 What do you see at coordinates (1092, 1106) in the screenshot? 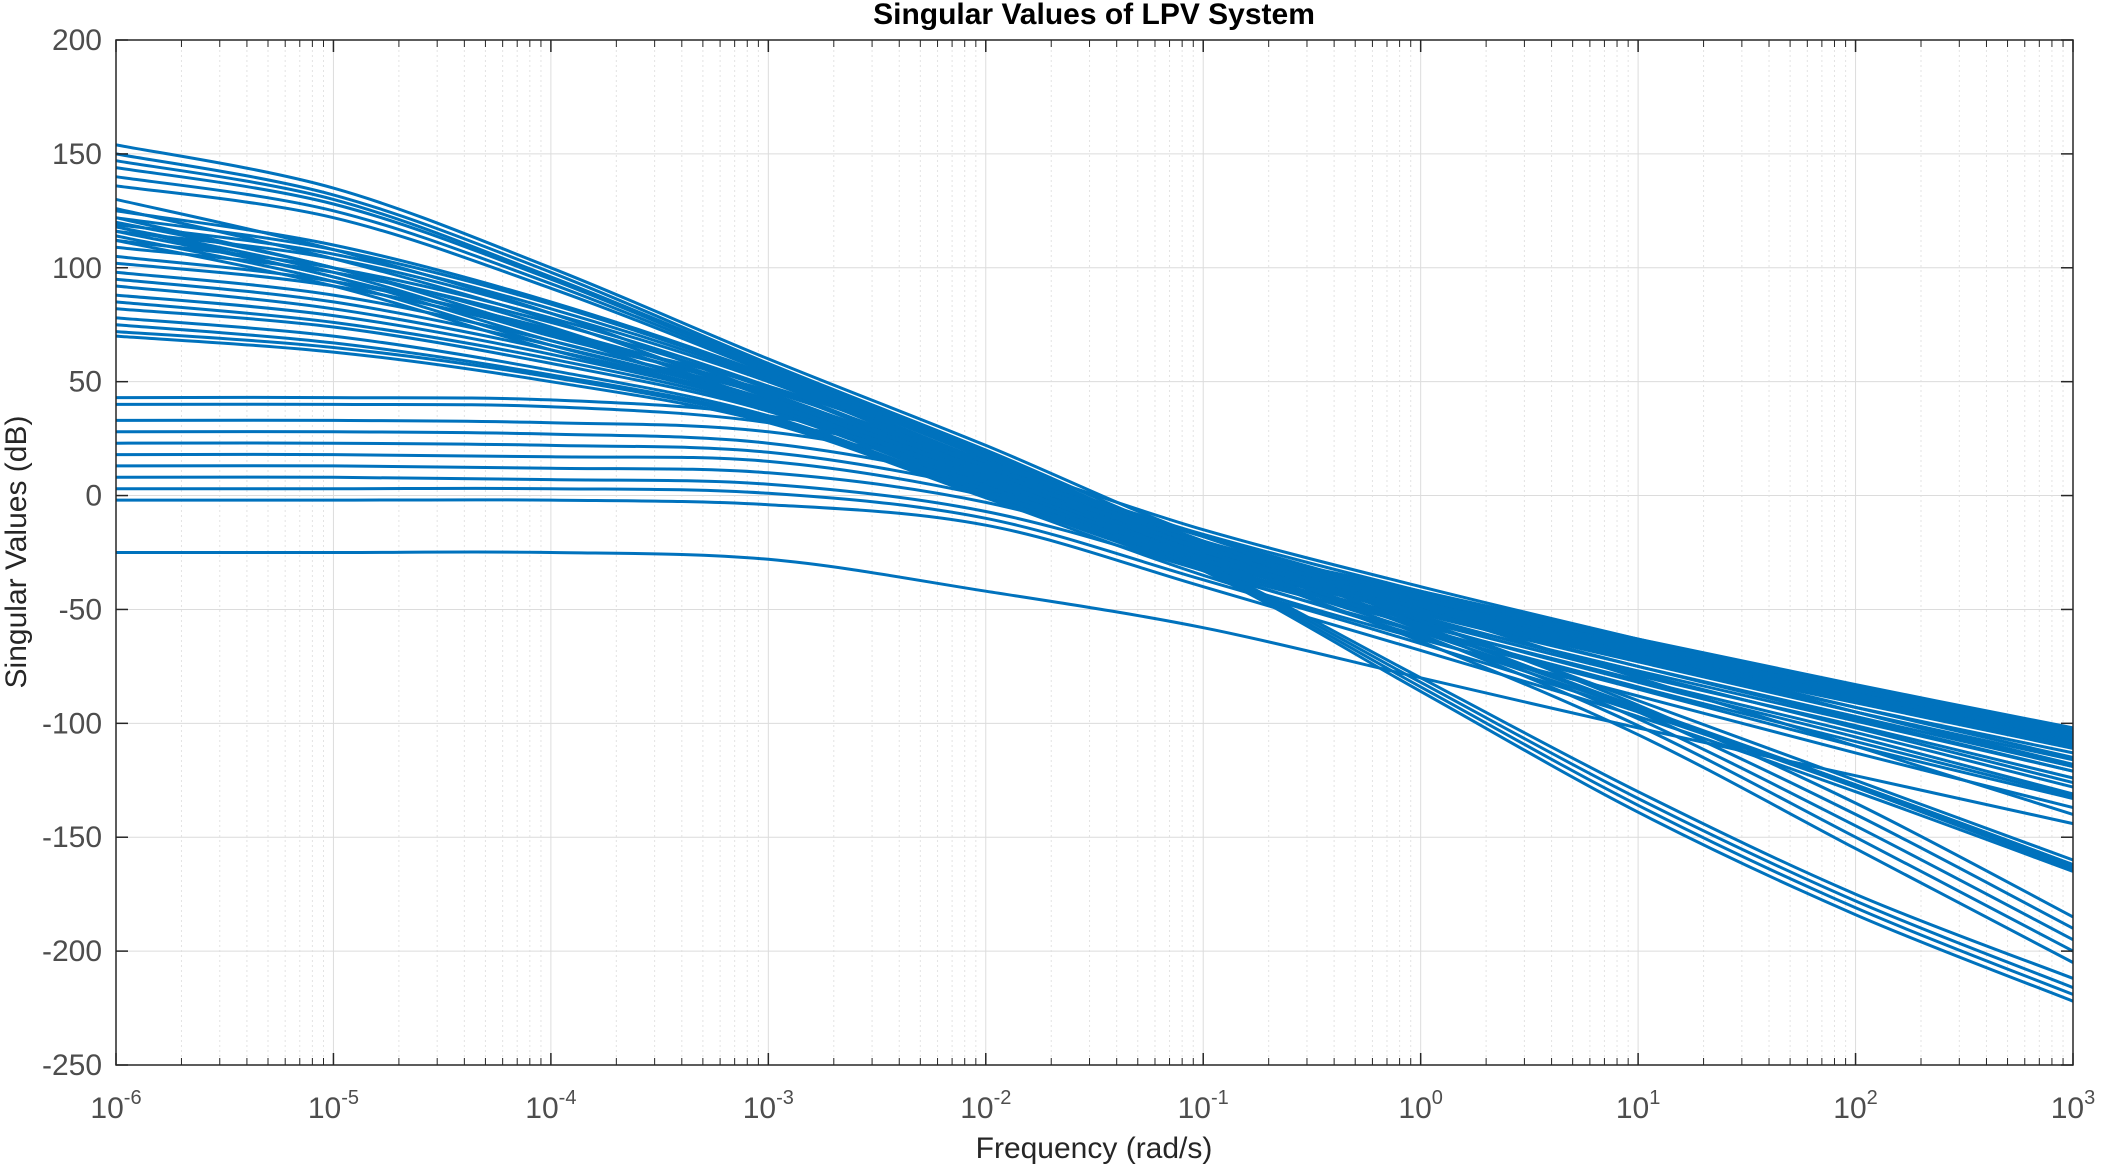
I see `x-tick-labels: 10⁻⁶ 10⁻⁵ 10⁻⁴ 10⁻³ 10⁻² 10⁻¹ 10⁰ 10¹ 10² 10³` at bounding box center [1092, 1106].